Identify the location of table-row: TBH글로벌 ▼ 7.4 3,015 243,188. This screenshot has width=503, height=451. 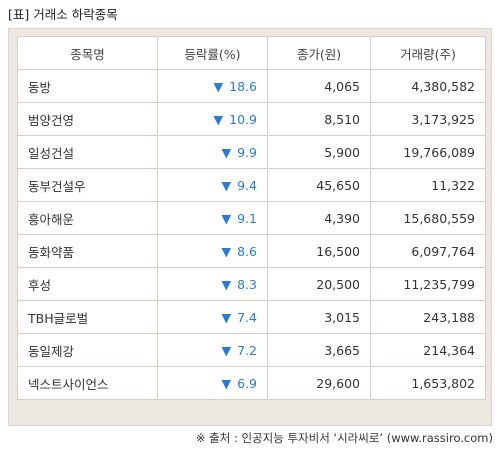
(251, 317).